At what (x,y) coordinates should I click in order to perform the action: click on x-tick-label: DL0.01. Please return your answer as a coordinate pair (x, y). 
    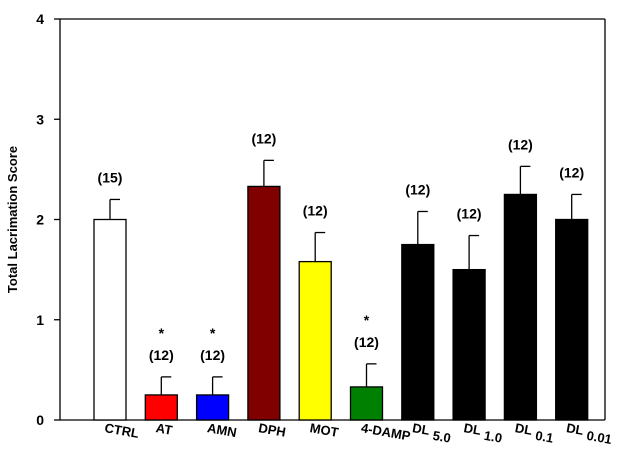
    Looking at the image, I should click on (588, 433).